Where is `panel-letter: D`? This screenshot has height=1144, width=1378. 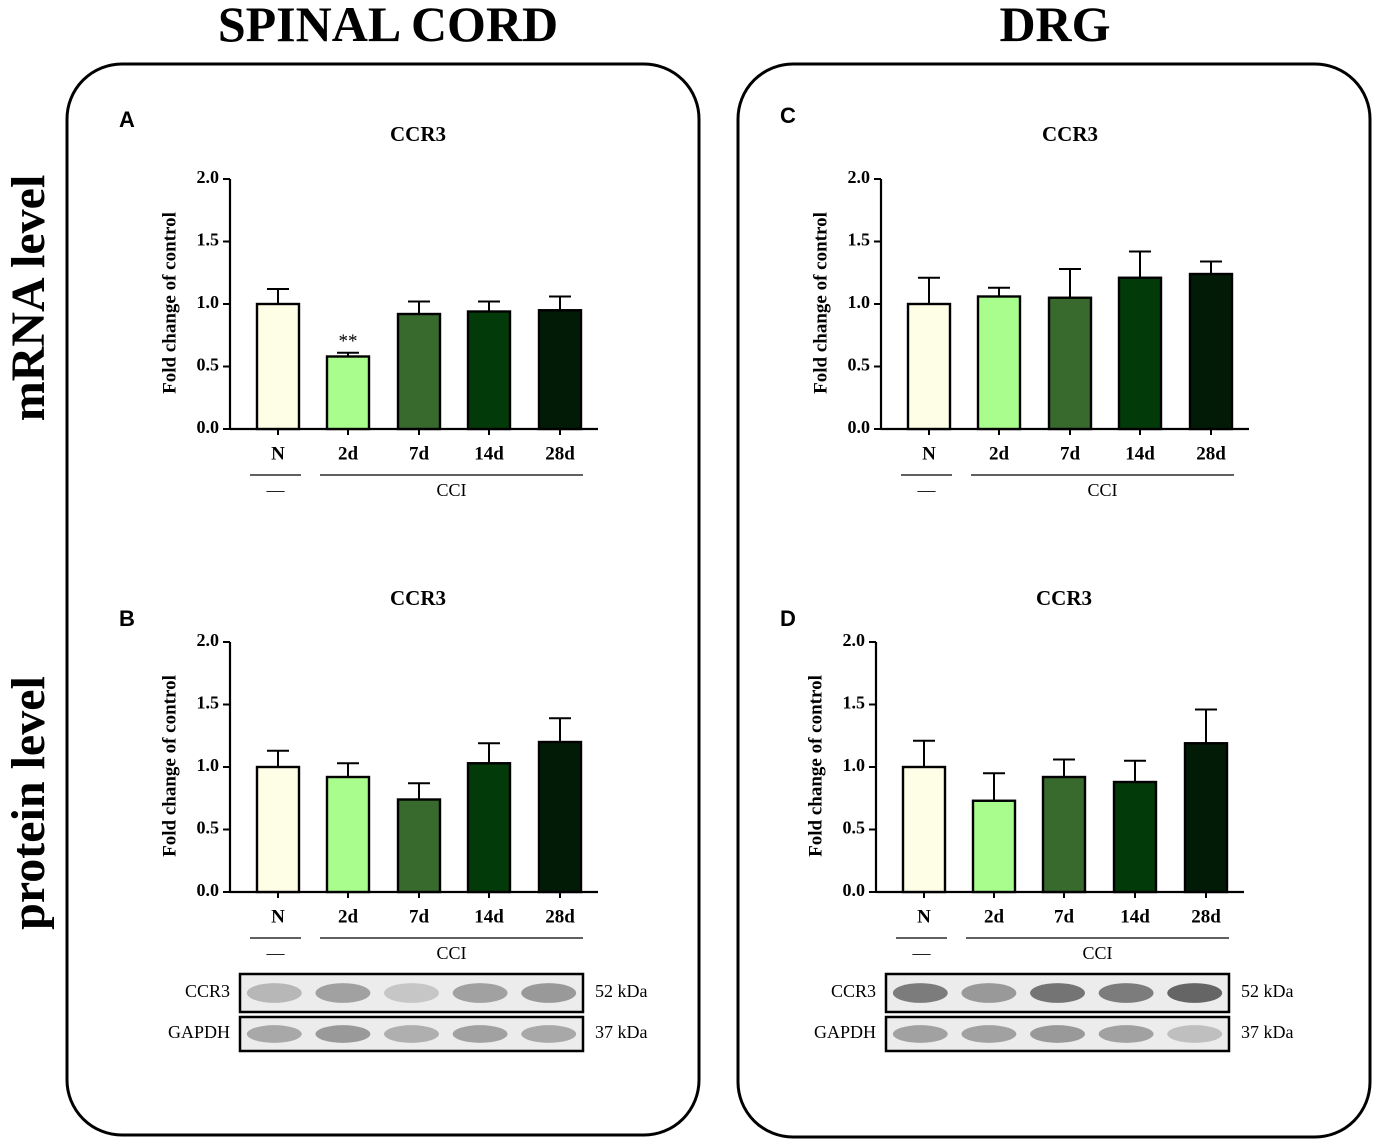 panel-letter: D is located at coordinates (788, 618).